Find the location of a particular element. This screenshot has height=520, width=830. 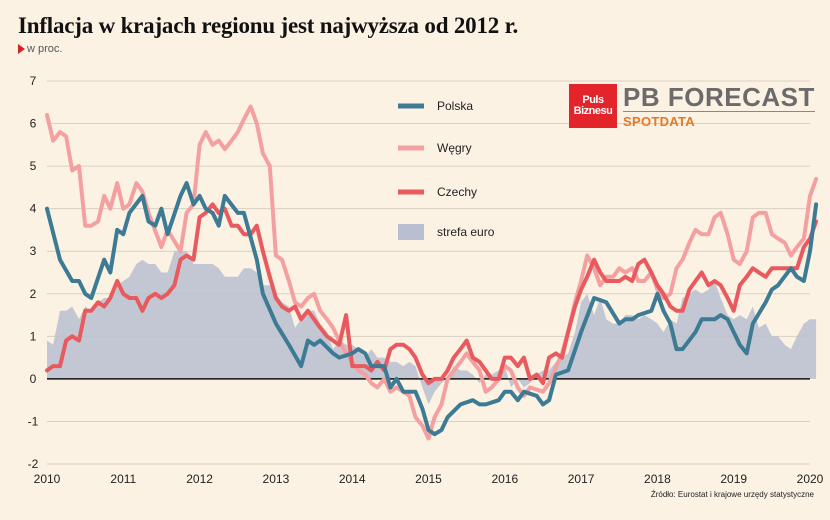

puls-biznesu-logo: Puls Biznesu is located at coordinates (593, 106).